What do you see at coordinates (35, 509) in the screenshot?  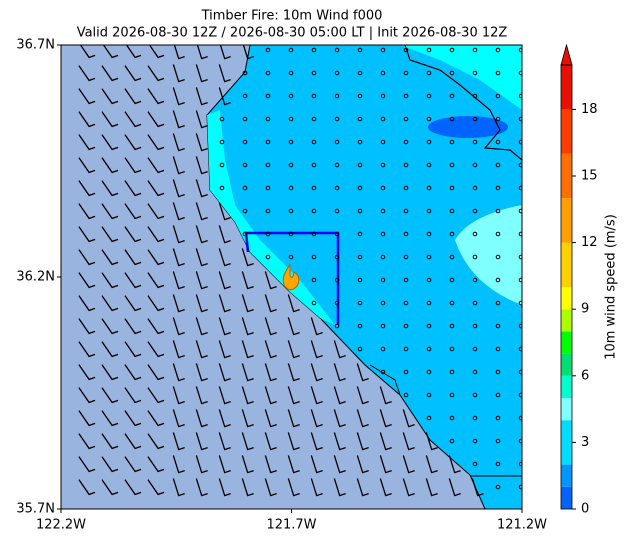 I see `y-tick-label: 35.7N` at bounding box center [35, 509].